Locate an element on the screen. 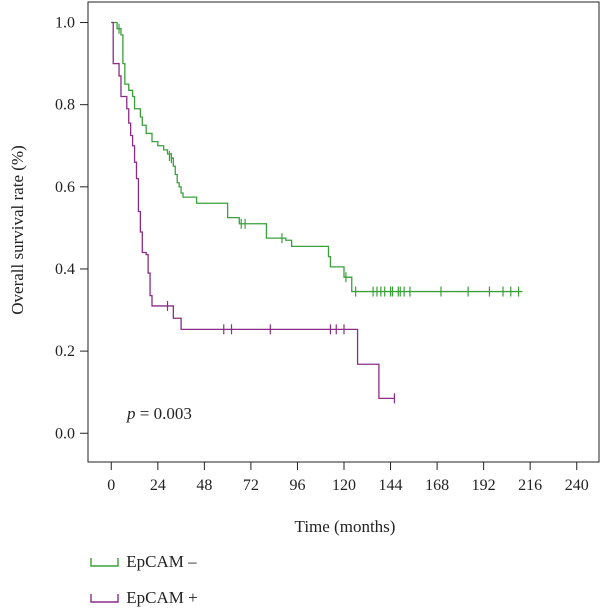  legend-key-epcam-negative is located at coordinates (104, 562).